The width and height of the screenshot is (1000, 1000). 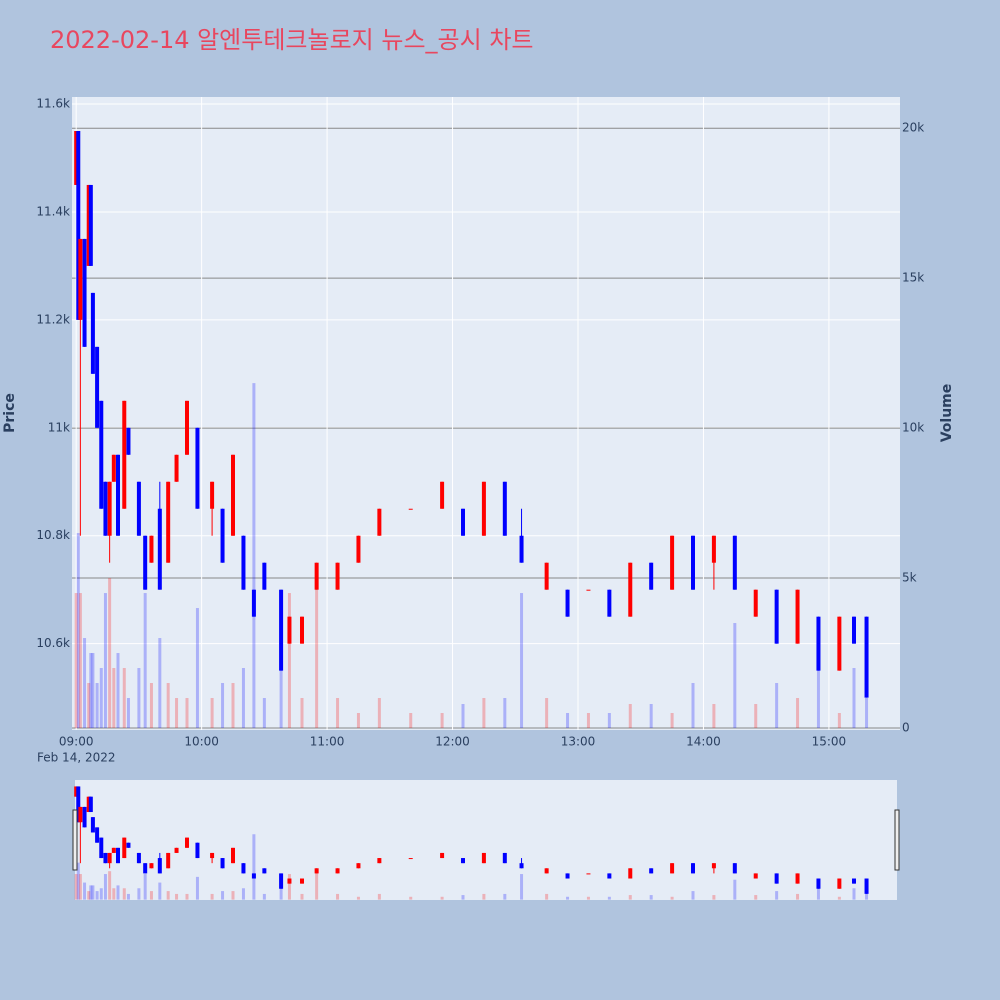 What do you see at coordinates (913, 428) in the screenshot?
I see `y2-tick-label: 10k` at bounding box center [913, 428].